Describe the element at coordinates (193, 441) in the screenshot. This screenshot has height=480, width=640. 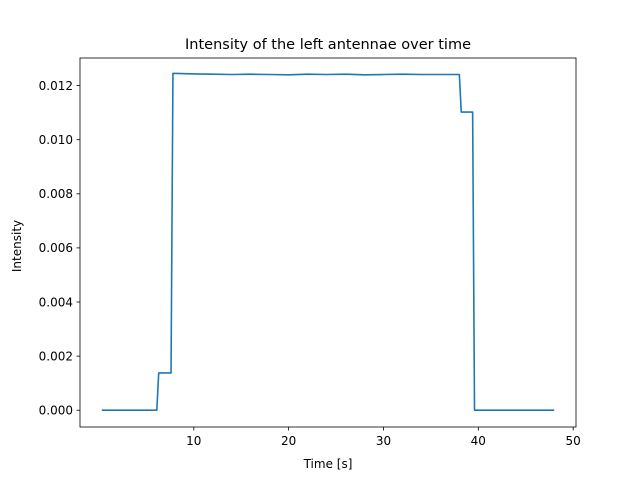
I see `x-tick-label: 10` at that location.